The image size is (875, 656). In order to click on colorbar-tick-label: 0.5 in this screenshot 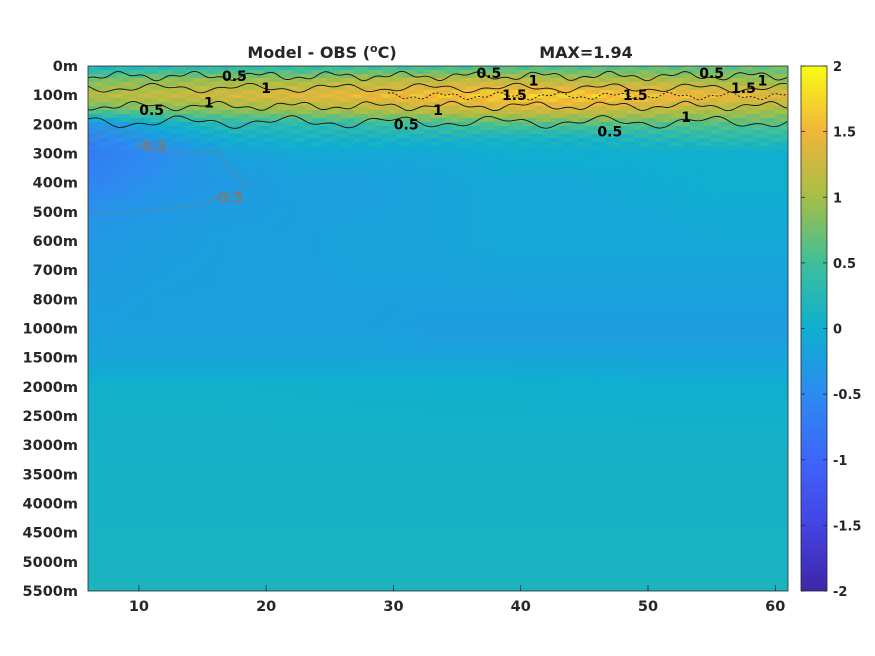, I will do `click(844, 264)`.